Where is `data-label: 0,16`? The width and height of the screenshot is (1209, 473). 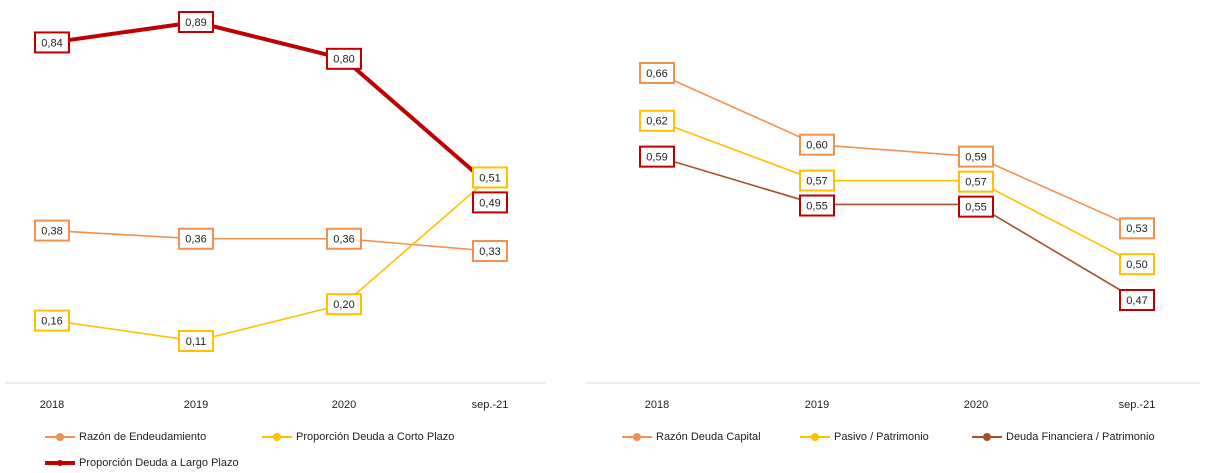
data-label: 0,16 is located at coordinates (51, 321).